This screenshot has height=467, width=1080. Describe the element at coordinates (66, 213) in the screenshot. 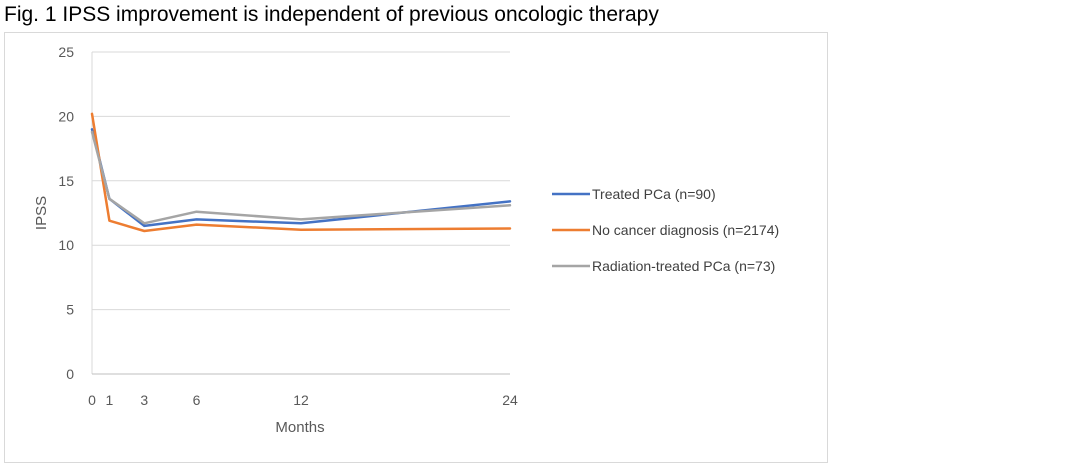

I see `y-tick-labels: 0 5 10 15 20 25` at that location.